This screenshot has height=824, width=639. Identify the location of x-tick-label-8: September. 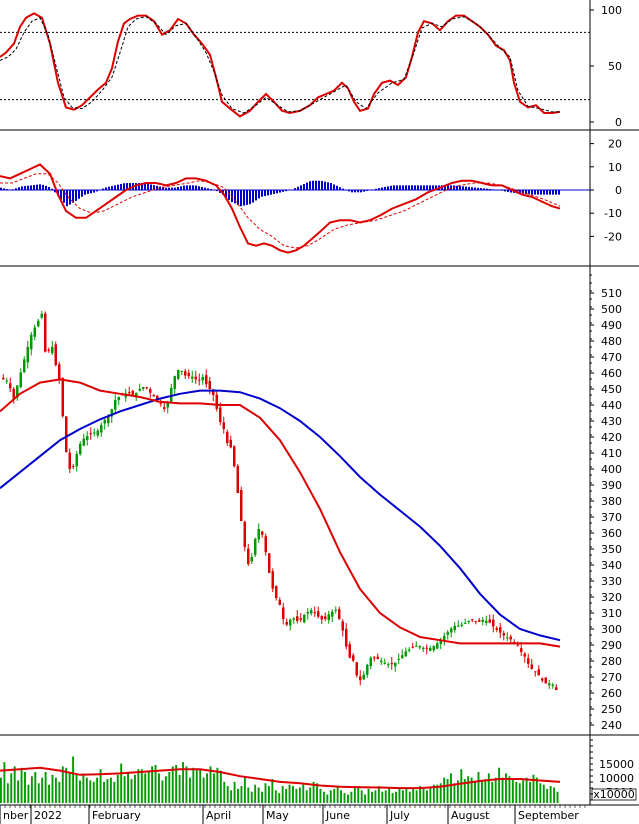
(548, 815).